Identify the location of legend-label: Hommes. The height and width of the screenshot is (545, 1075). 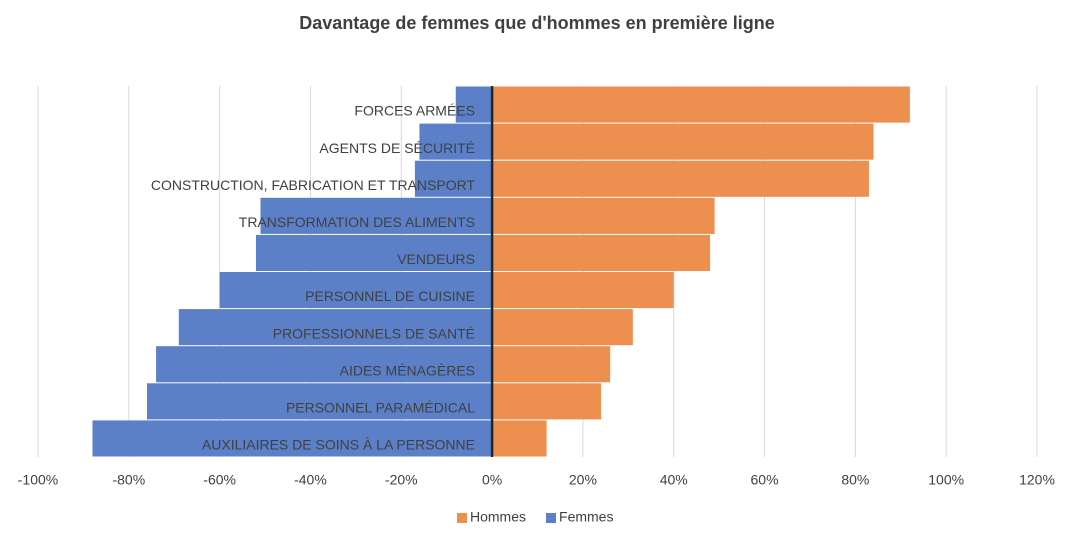
(498, 517).